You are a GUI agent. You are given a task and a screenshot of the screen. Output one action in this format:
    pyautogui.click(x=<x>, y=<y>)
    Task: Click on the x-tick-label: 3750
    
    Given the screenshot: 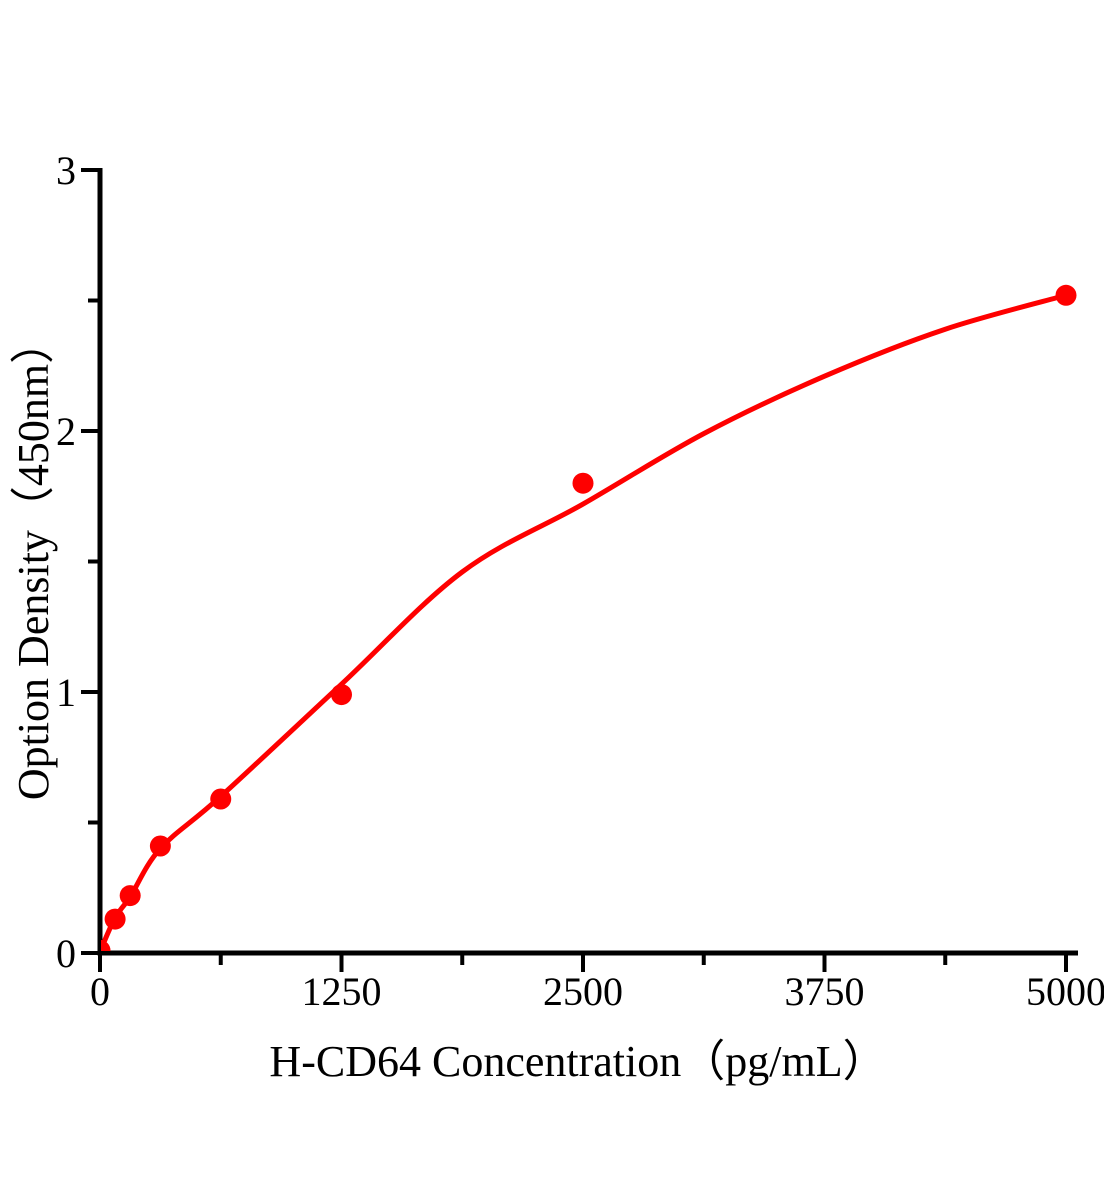 What is the action you would take?
    pyautogui.click(x=825, y=991)
    